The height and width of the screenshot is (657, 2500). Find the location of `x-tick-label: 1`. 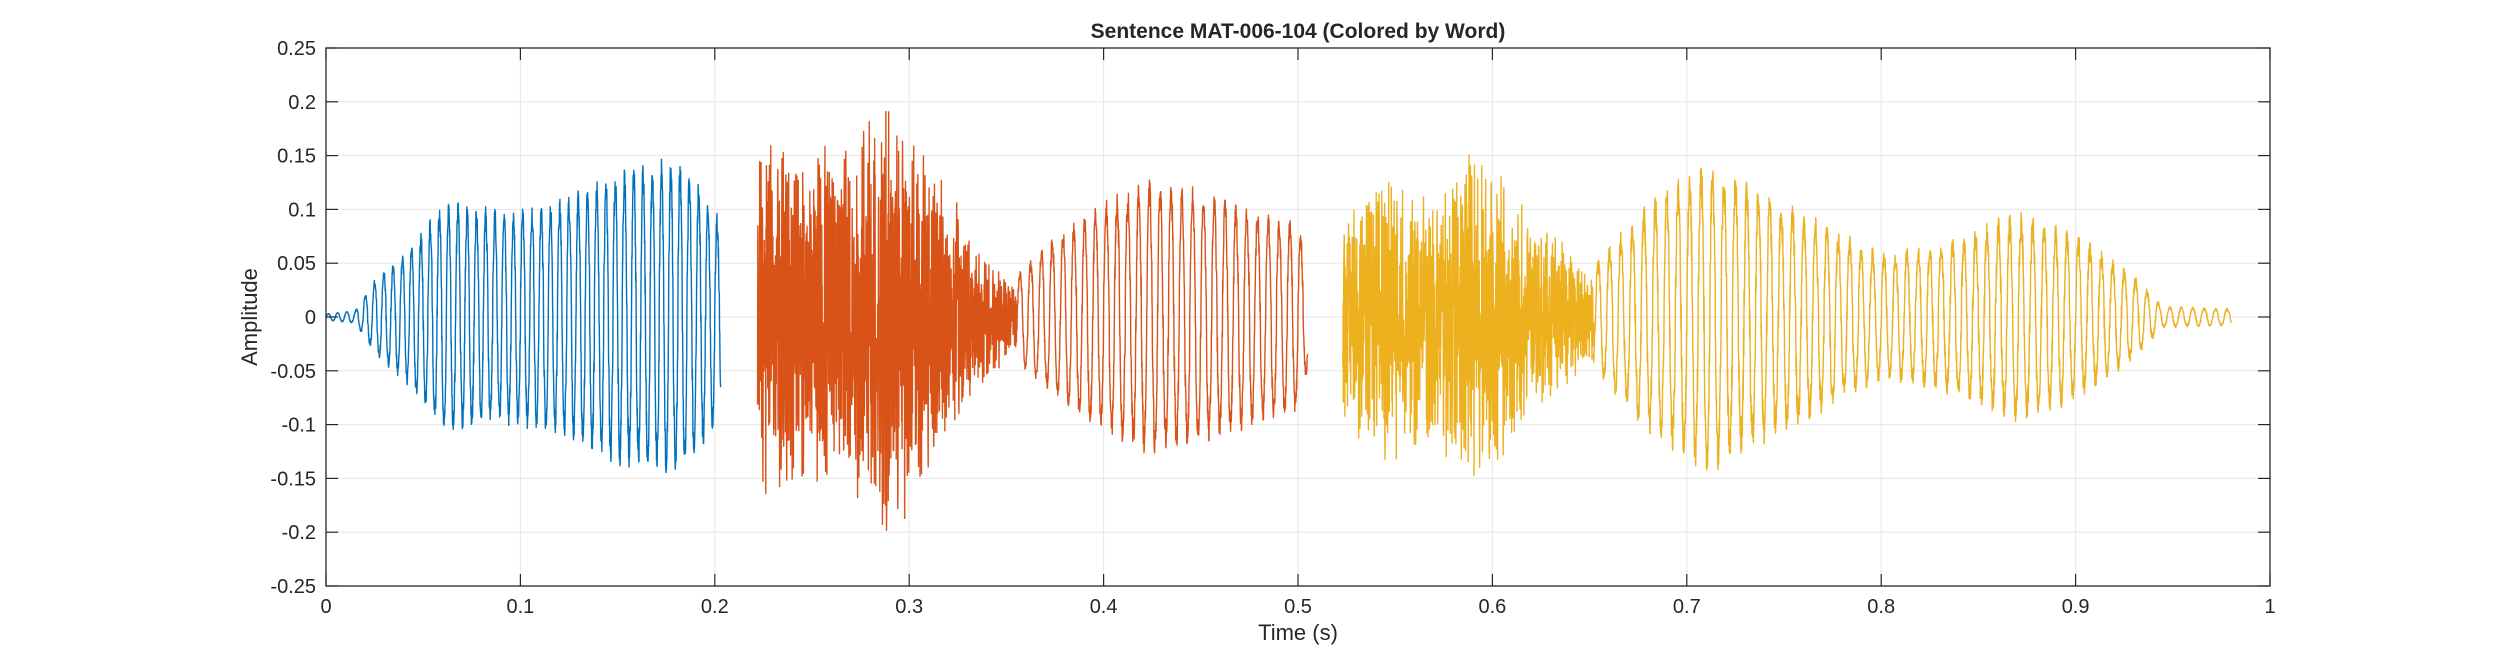

x-tick-label: 1 is located at coordinates (2269, 607).